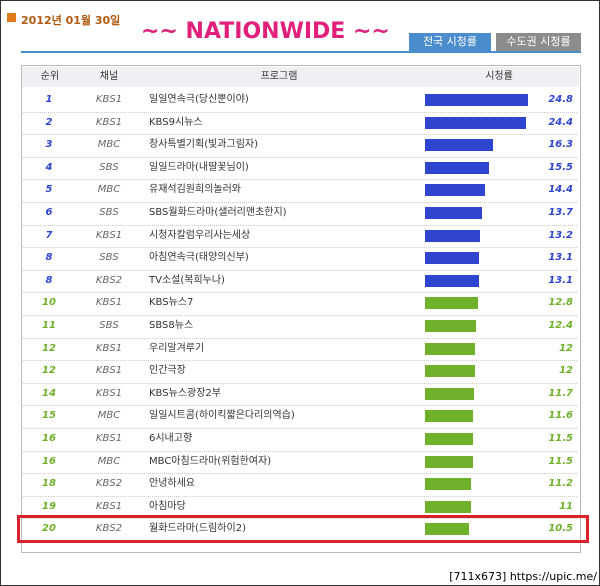 This screenshot has width=600, height=586. What do you see at coordinates (560, 190) in the screenshot?
I see `rating: 14.4` at bounding box center [560, 190].